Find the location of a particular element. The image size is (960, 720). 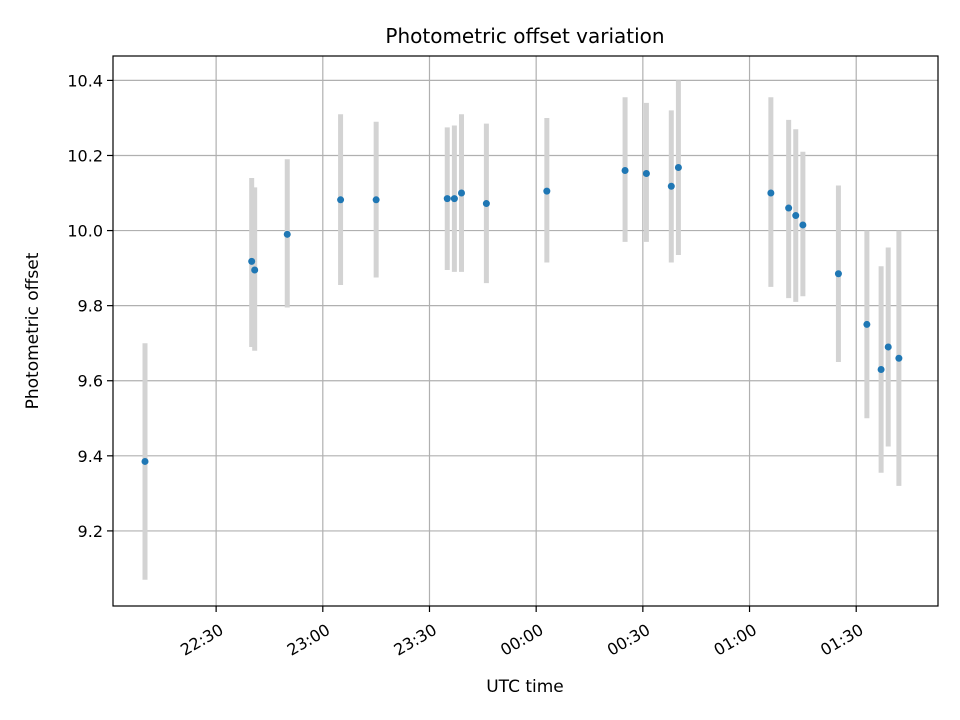

y-tick-label: 9.4 is located at coordinates (90, 456).